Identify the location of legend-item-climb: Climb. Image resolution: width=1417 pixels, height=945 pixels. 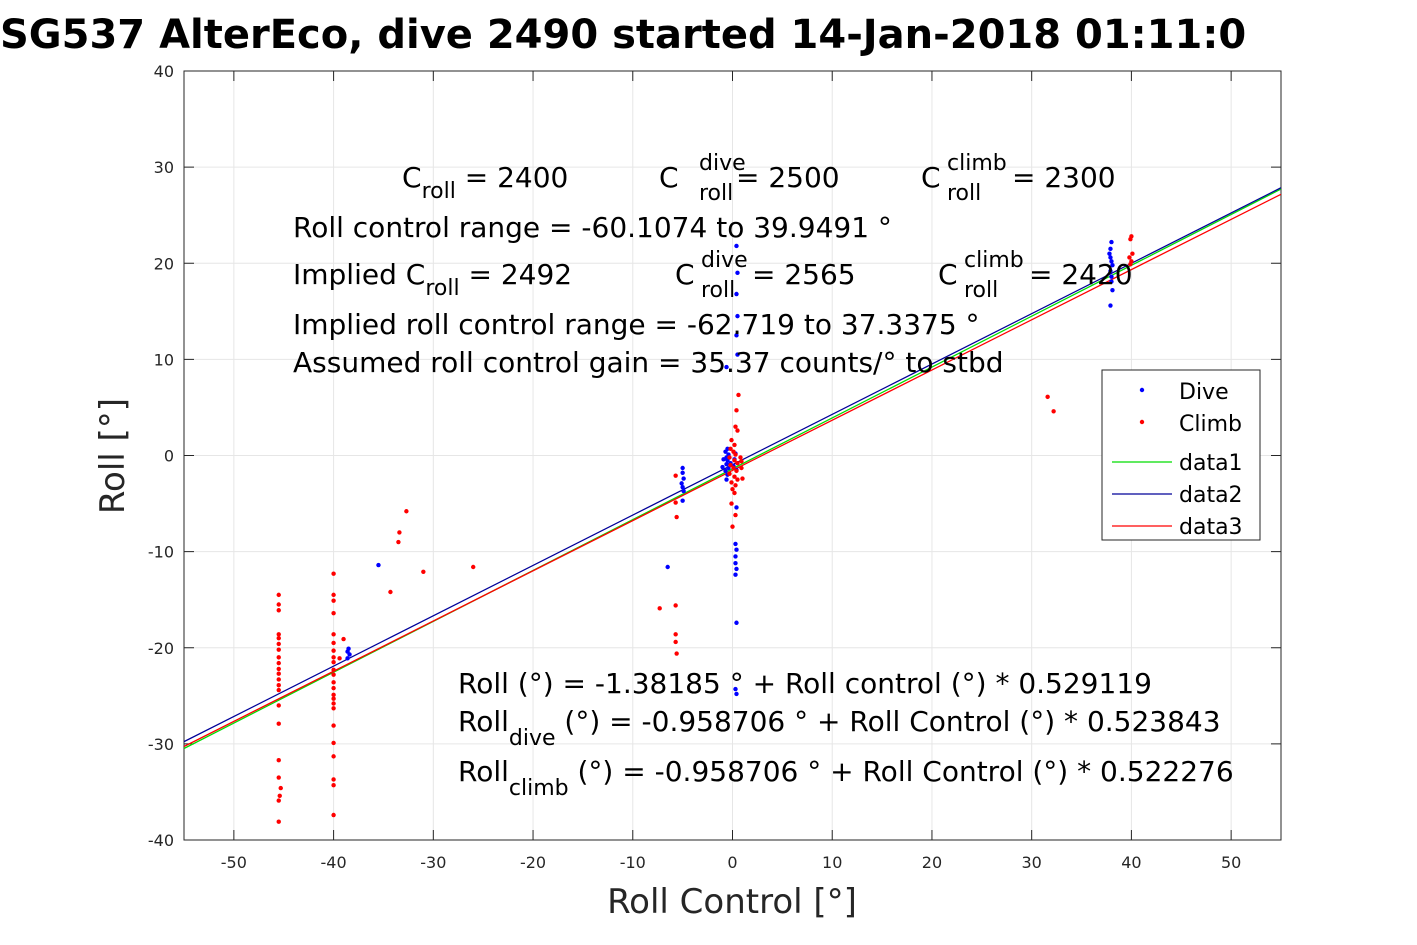
(1190, 424).